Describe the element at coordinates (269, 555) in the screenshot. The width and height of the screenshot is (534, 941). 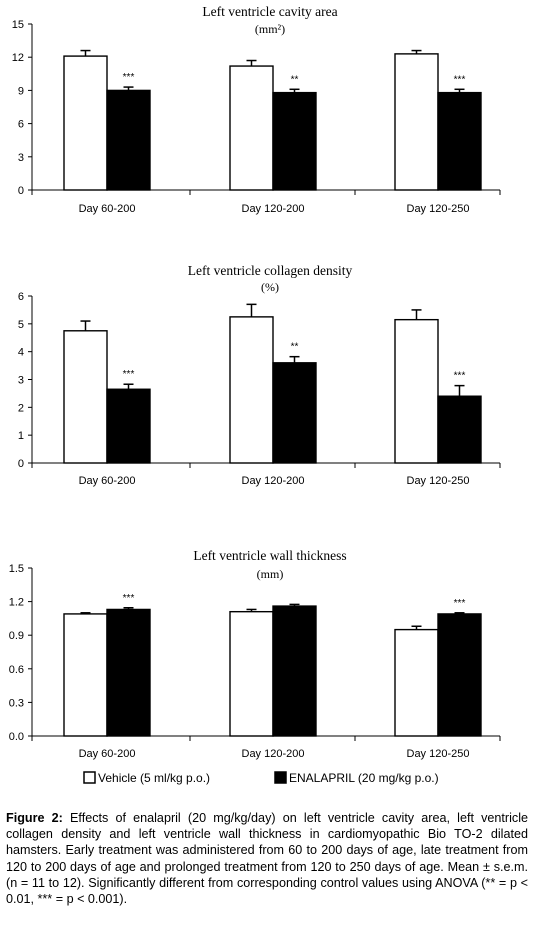
I see `chart-title: Left ventricle wall thickness` at that location.